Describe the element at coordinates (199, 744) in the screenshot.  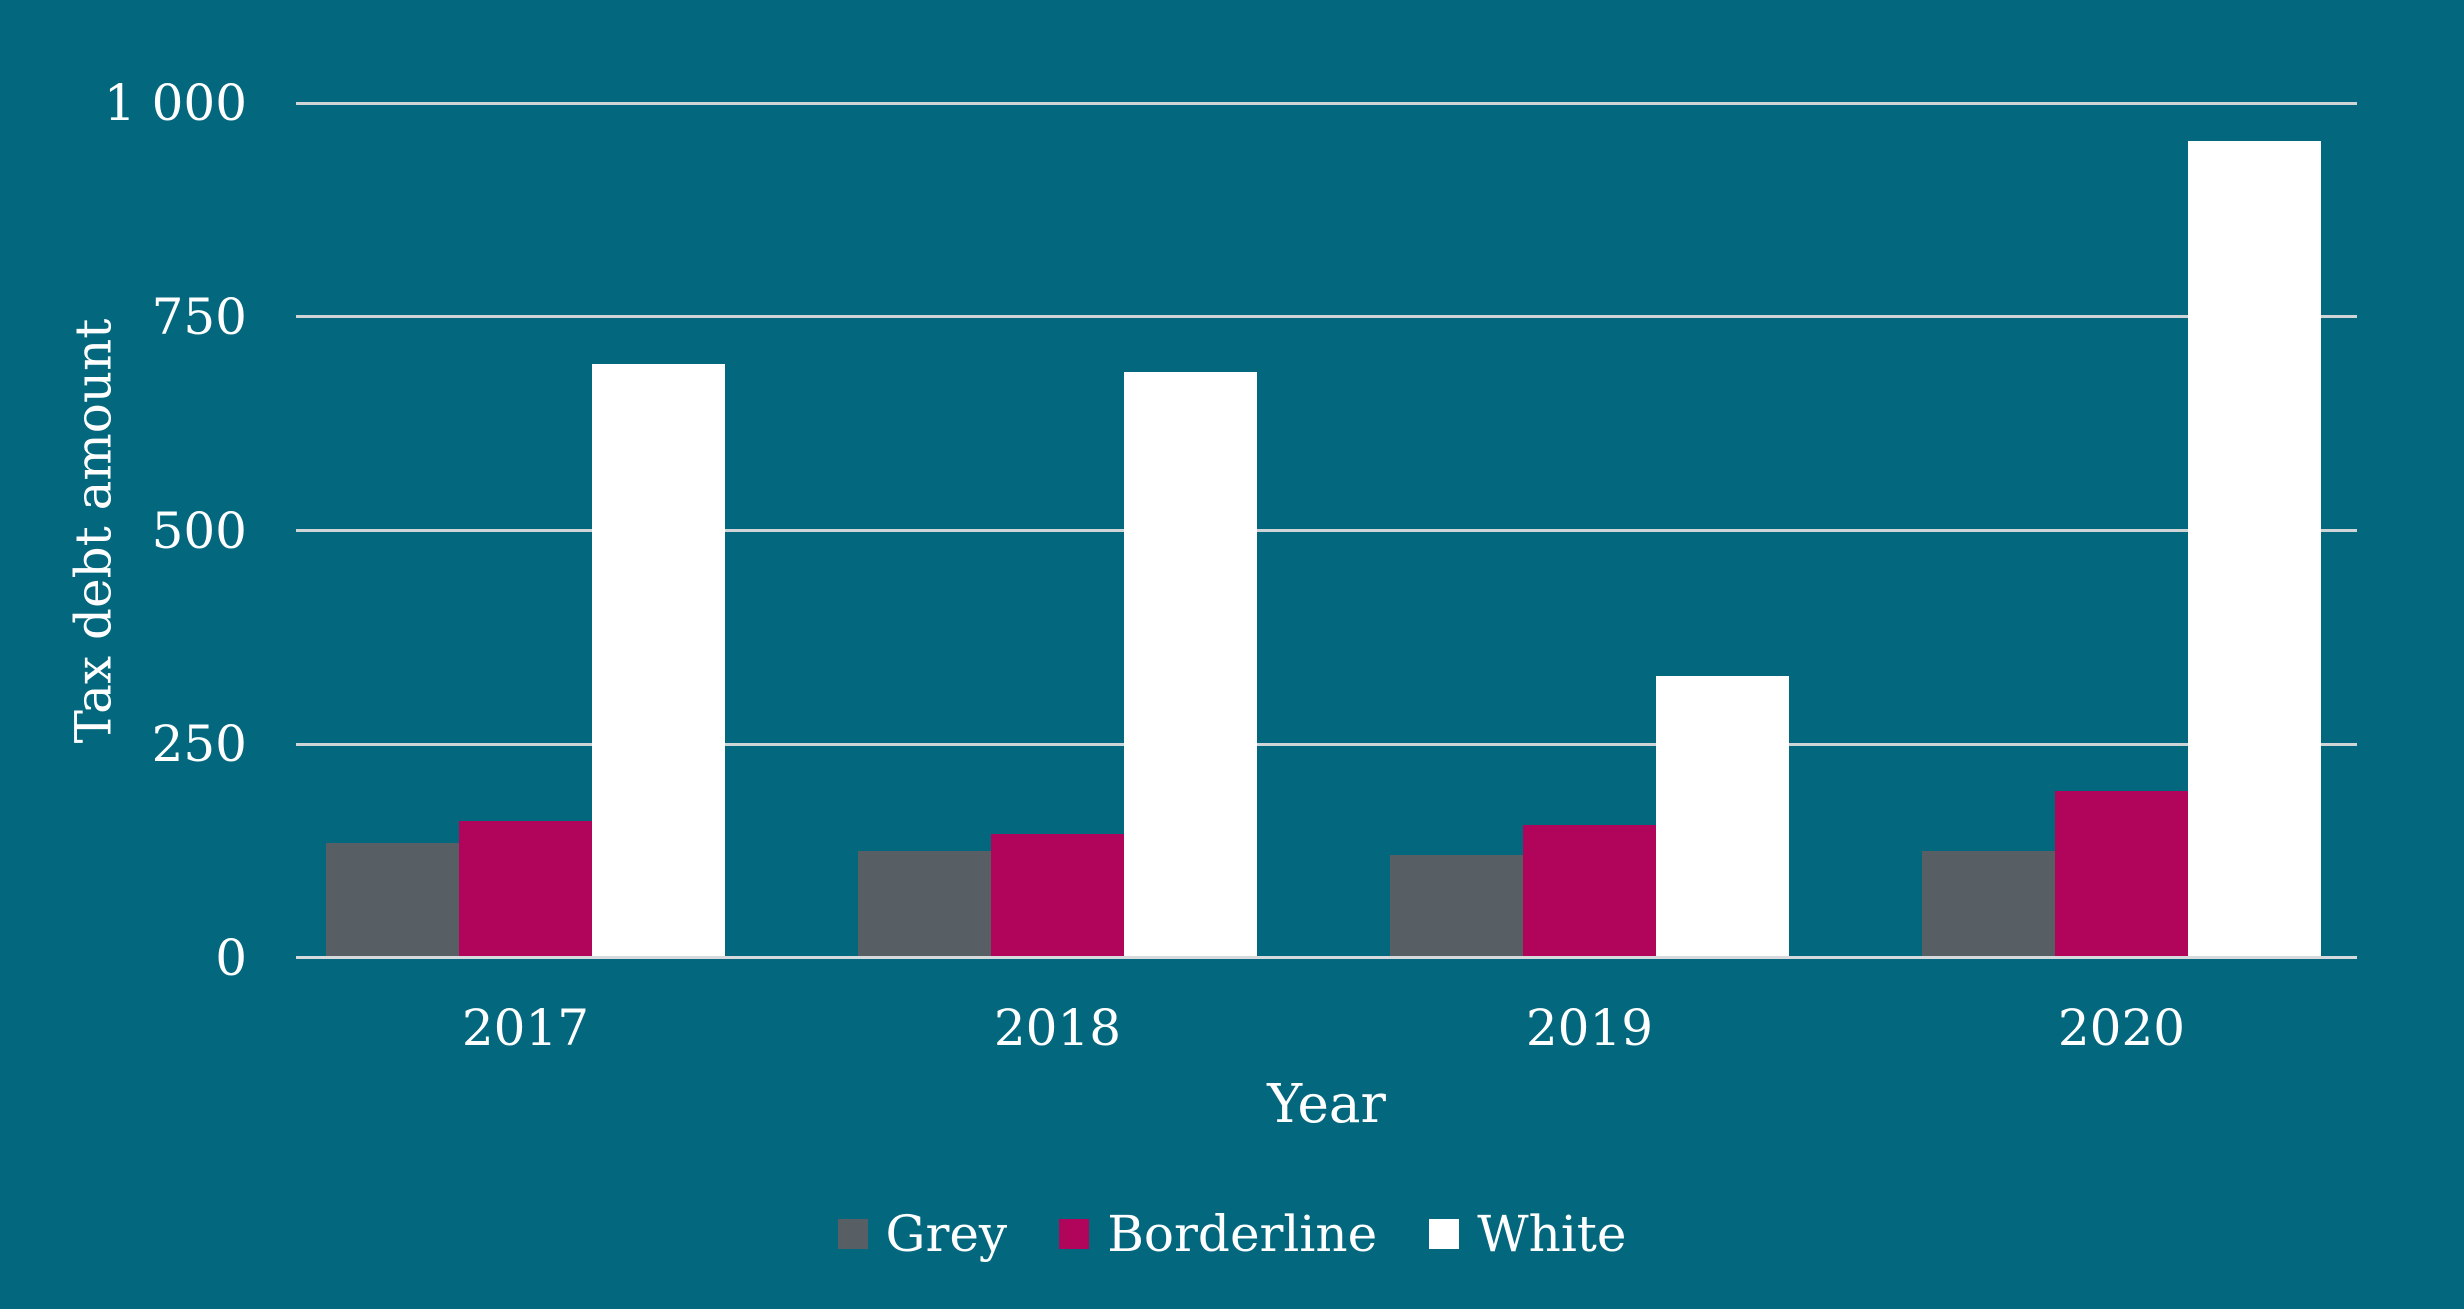
I see `y-tick-label-250: 250` at that location.